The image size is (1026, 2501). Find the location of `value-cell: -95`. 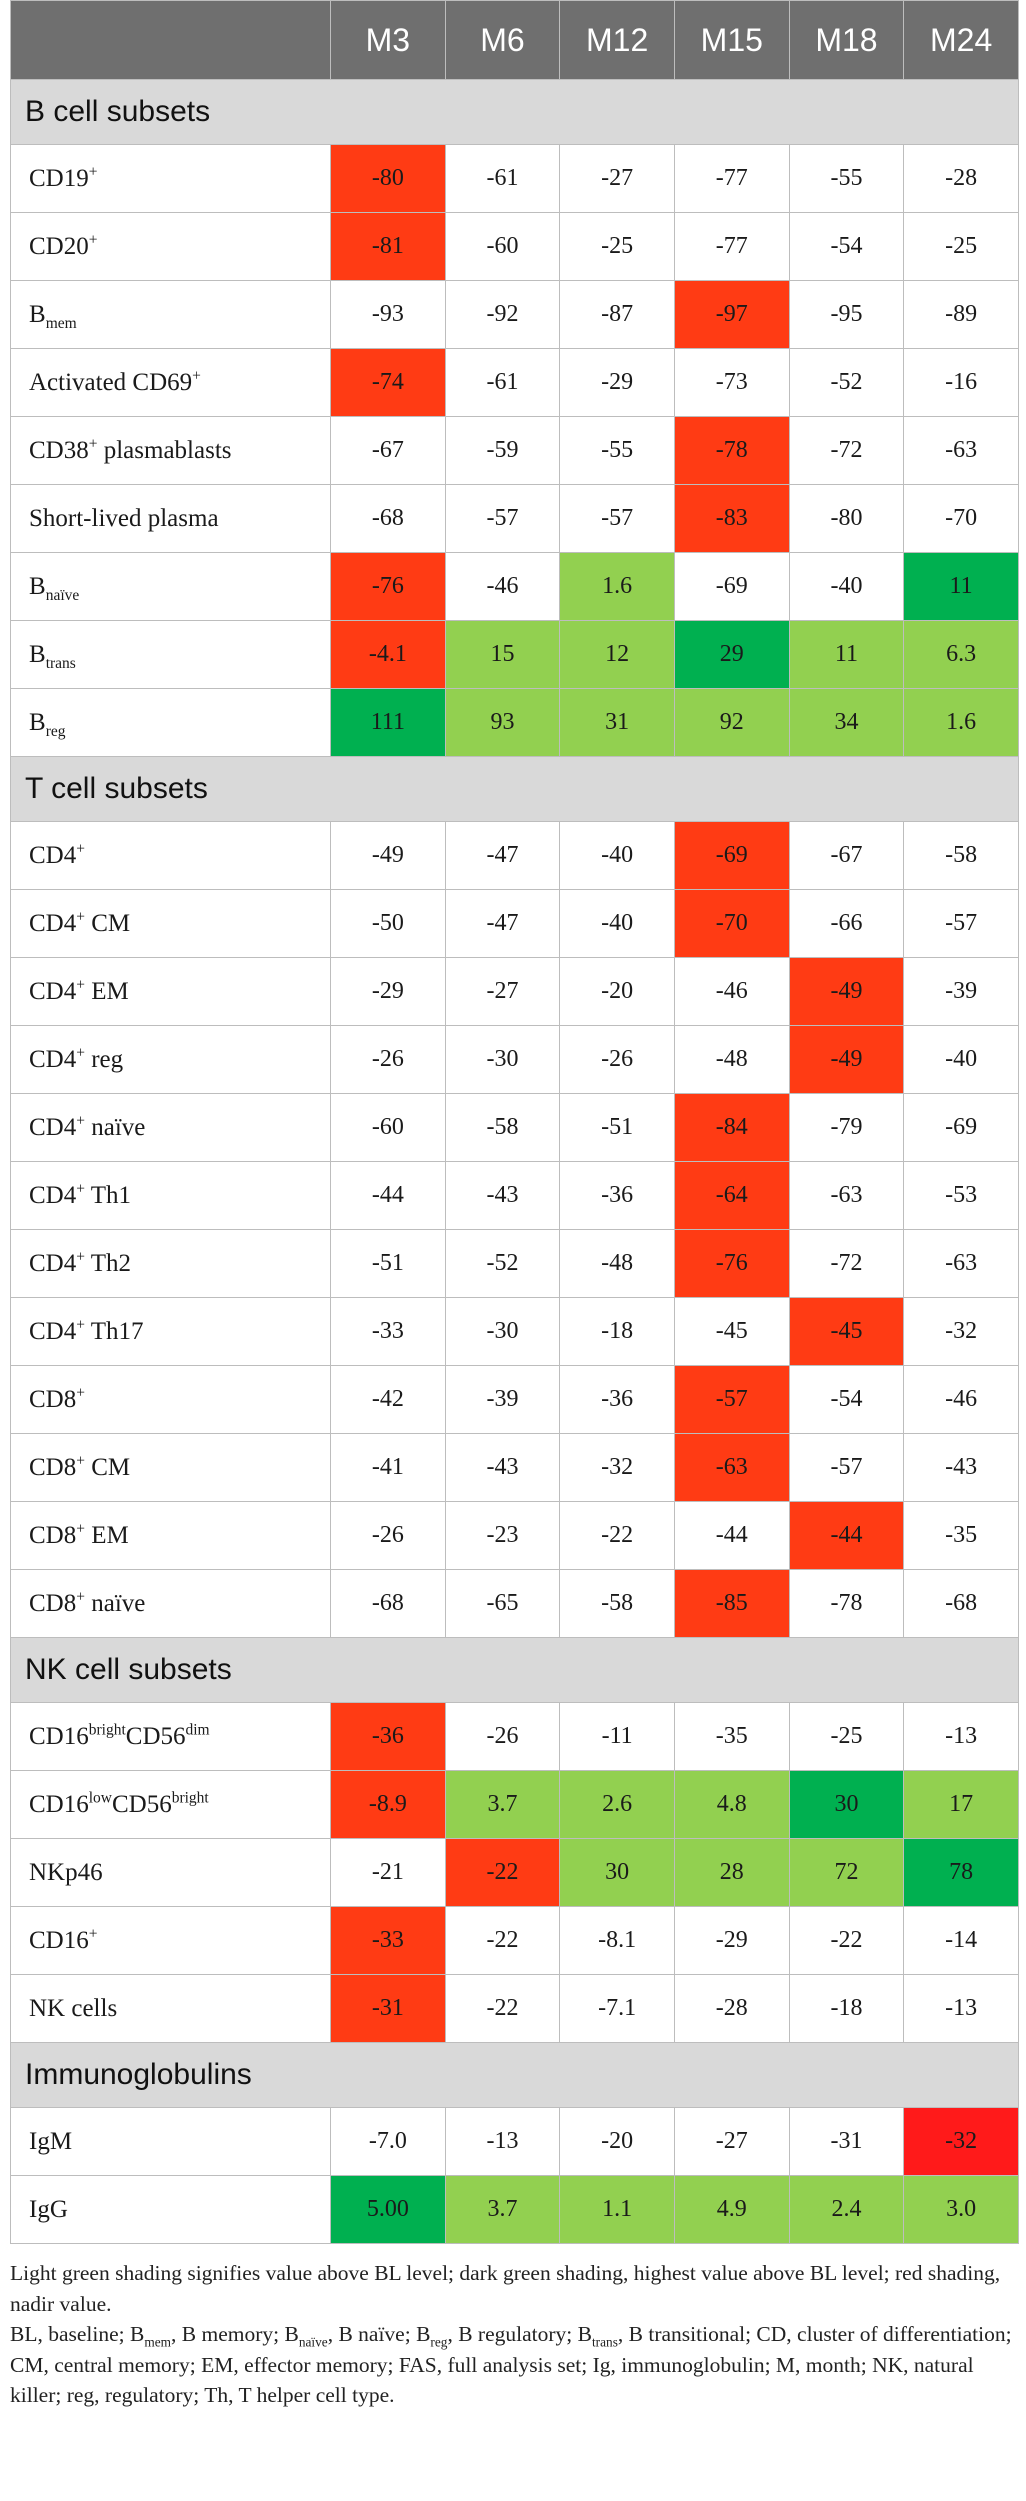

value-cell: -95 is located at coordinates (846, 314).